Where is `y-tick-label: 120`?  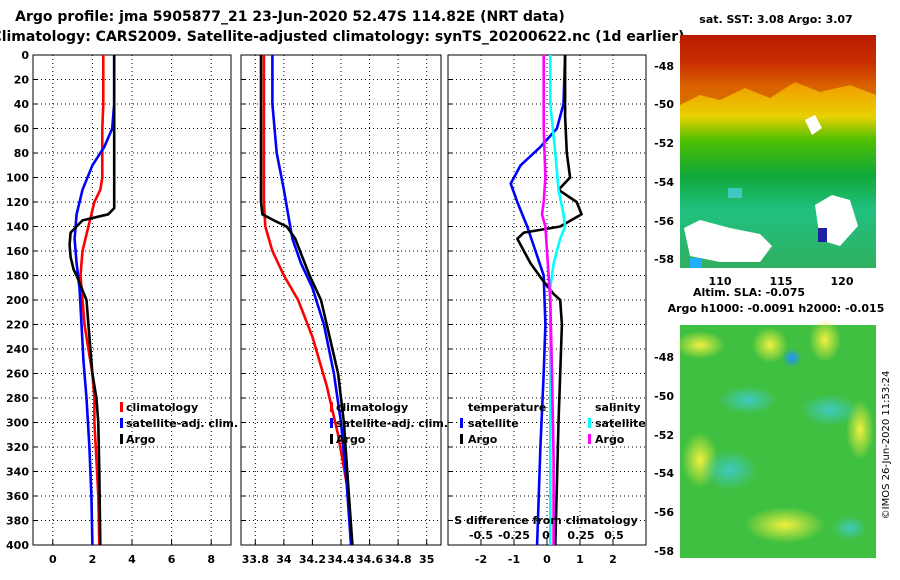
y-tick-label: 120 is located at coordinates (17, 202).